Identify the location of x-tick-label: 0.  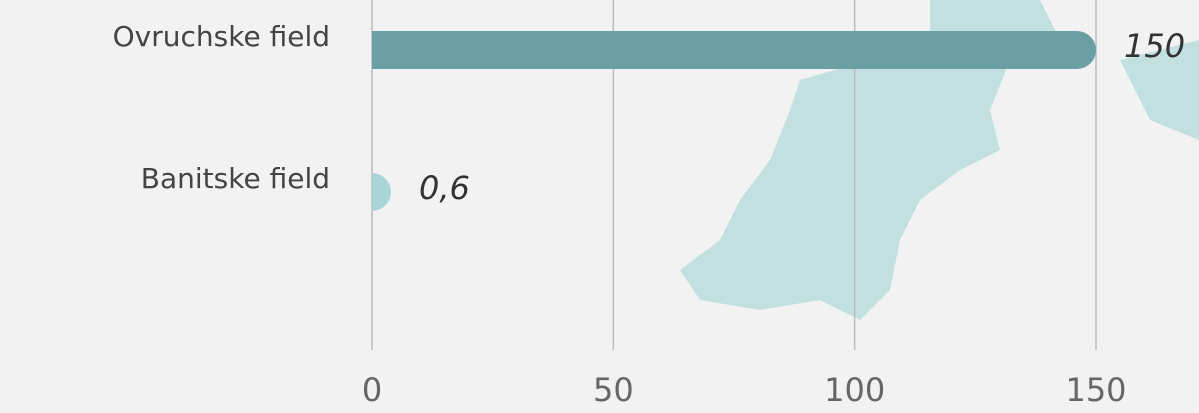
(372, 390).